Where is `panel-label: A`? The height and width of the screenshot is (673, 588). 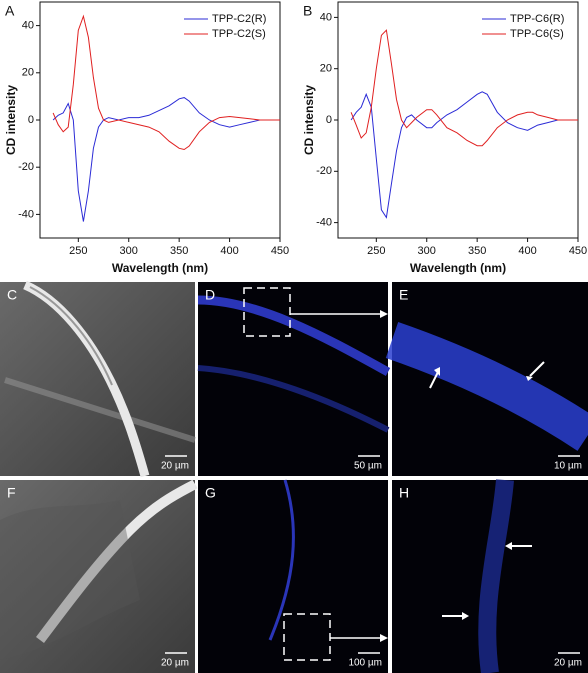
panel-label: A is located at coordinates (10, 11).